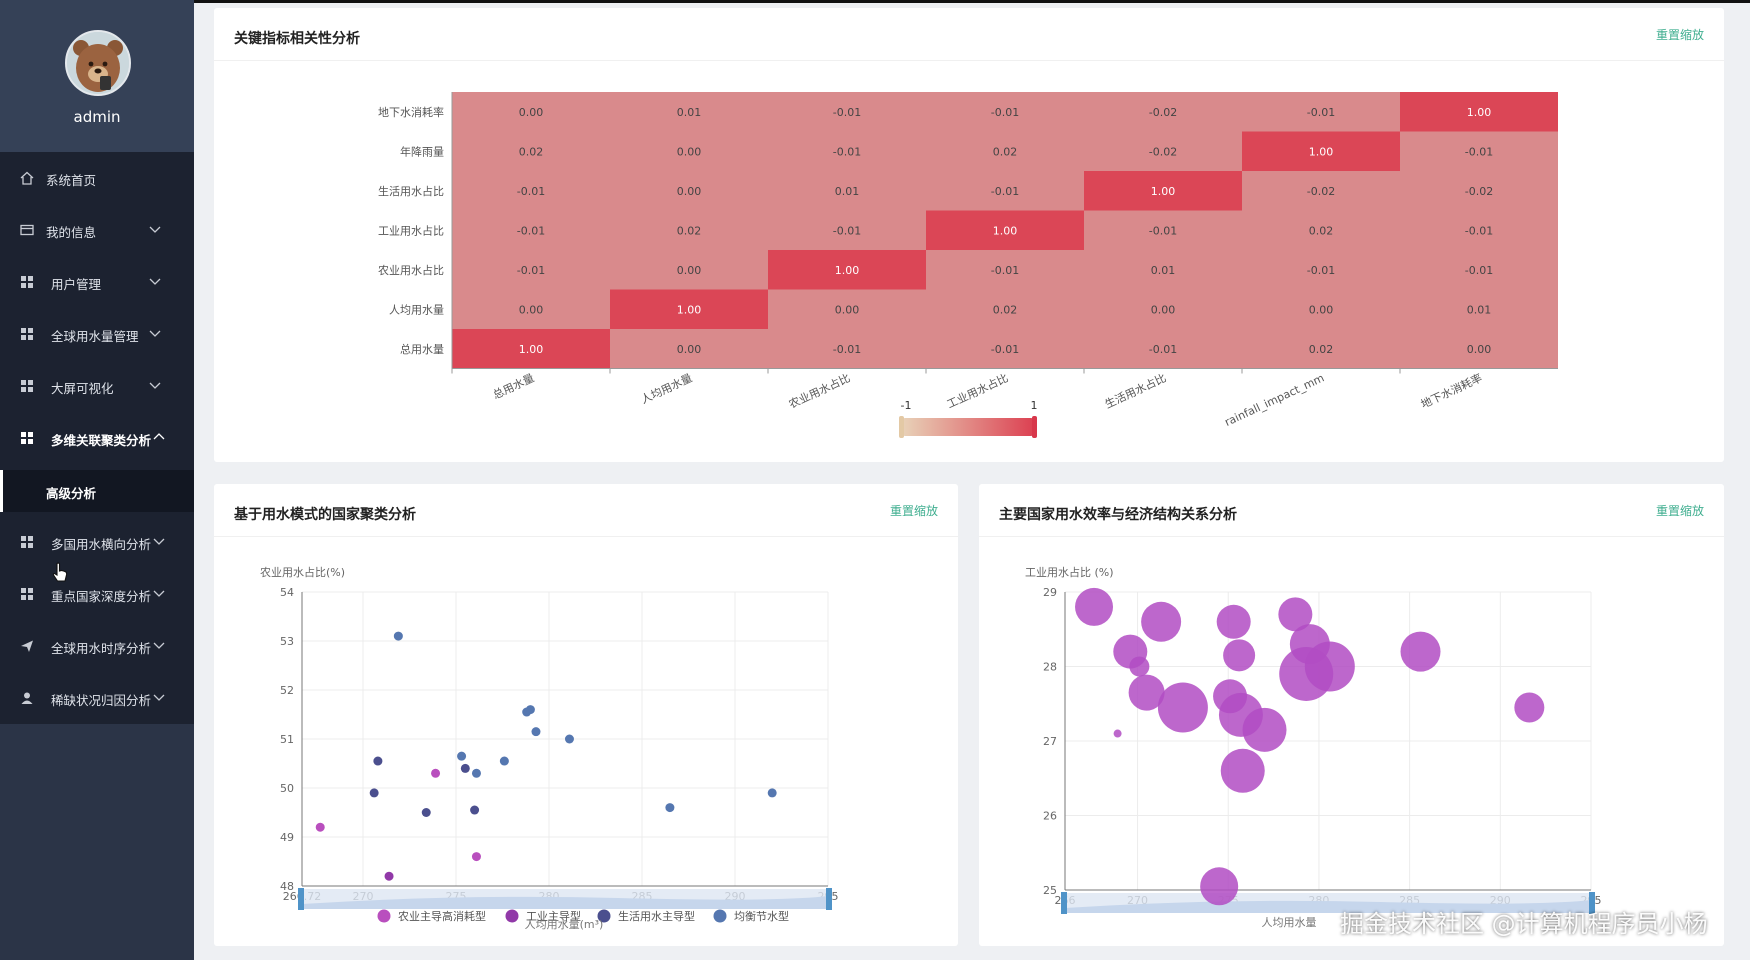 The image size is (1750, 960). What do you see at coordinates (411, 191) in the screenshot?
I see `heatmap-y-tick-label: 生活用水占比` at bounding box center [411, 191].